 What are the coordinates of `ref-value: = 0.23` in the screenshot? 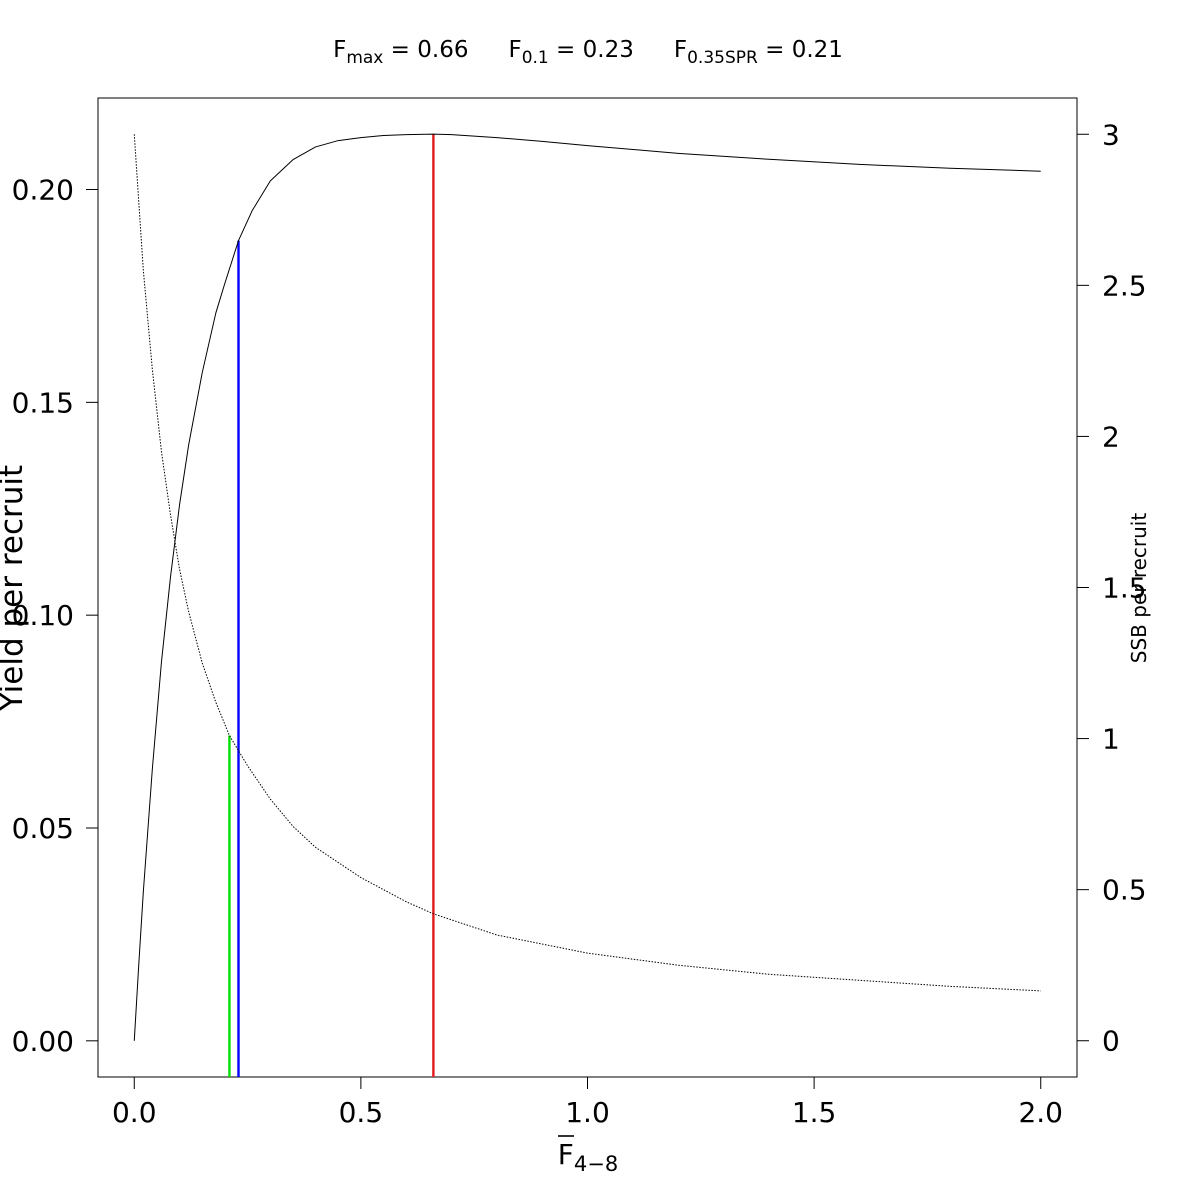 It's located at (591, 50).